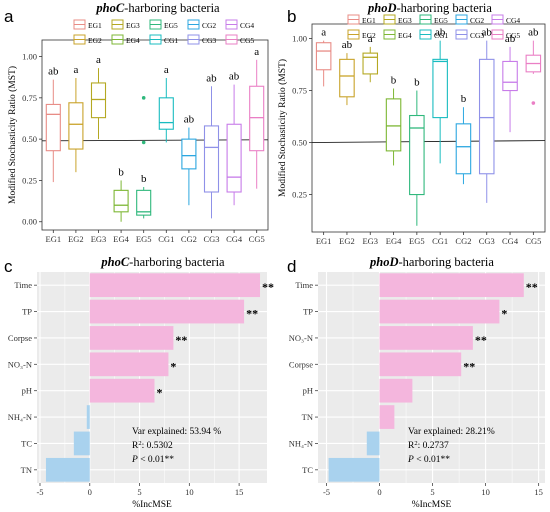 Image resolution: width=550 pixels, height=512 pixels. I want to click on panel-d-category-label-time: Time, so click(304, 285).